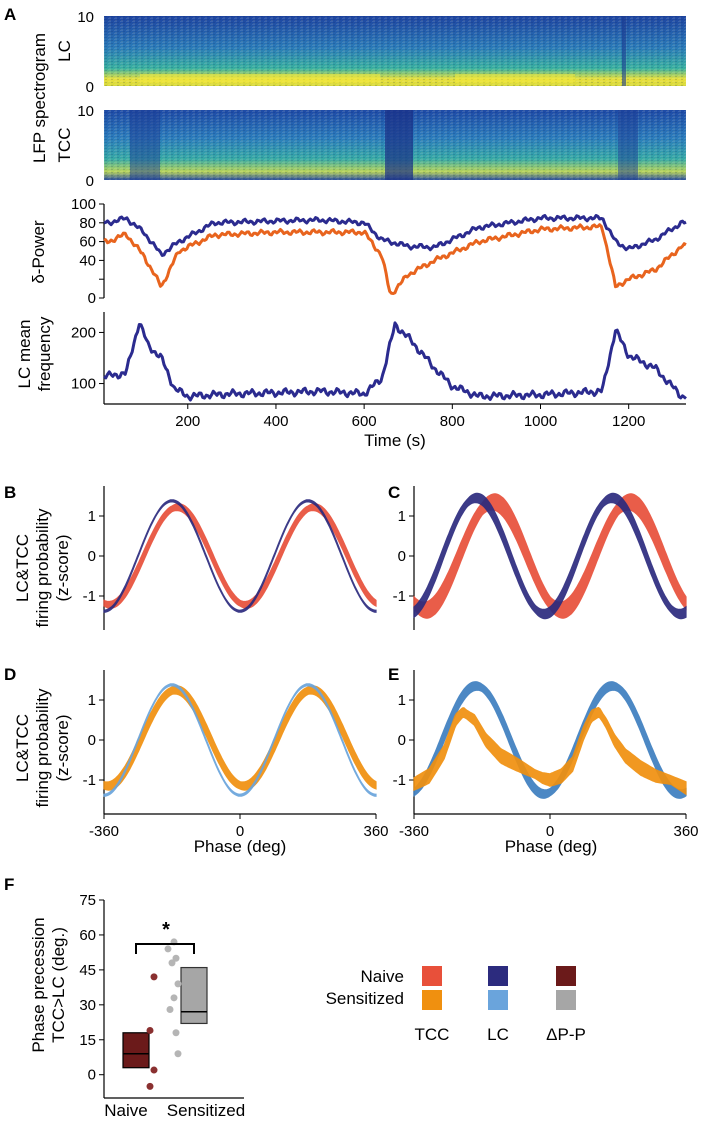 The width and height of the screenshot is (708, 1132). Describe the element at coordinates (395, 51) in the screenshot. I see `lc-spectrogram` at that location.